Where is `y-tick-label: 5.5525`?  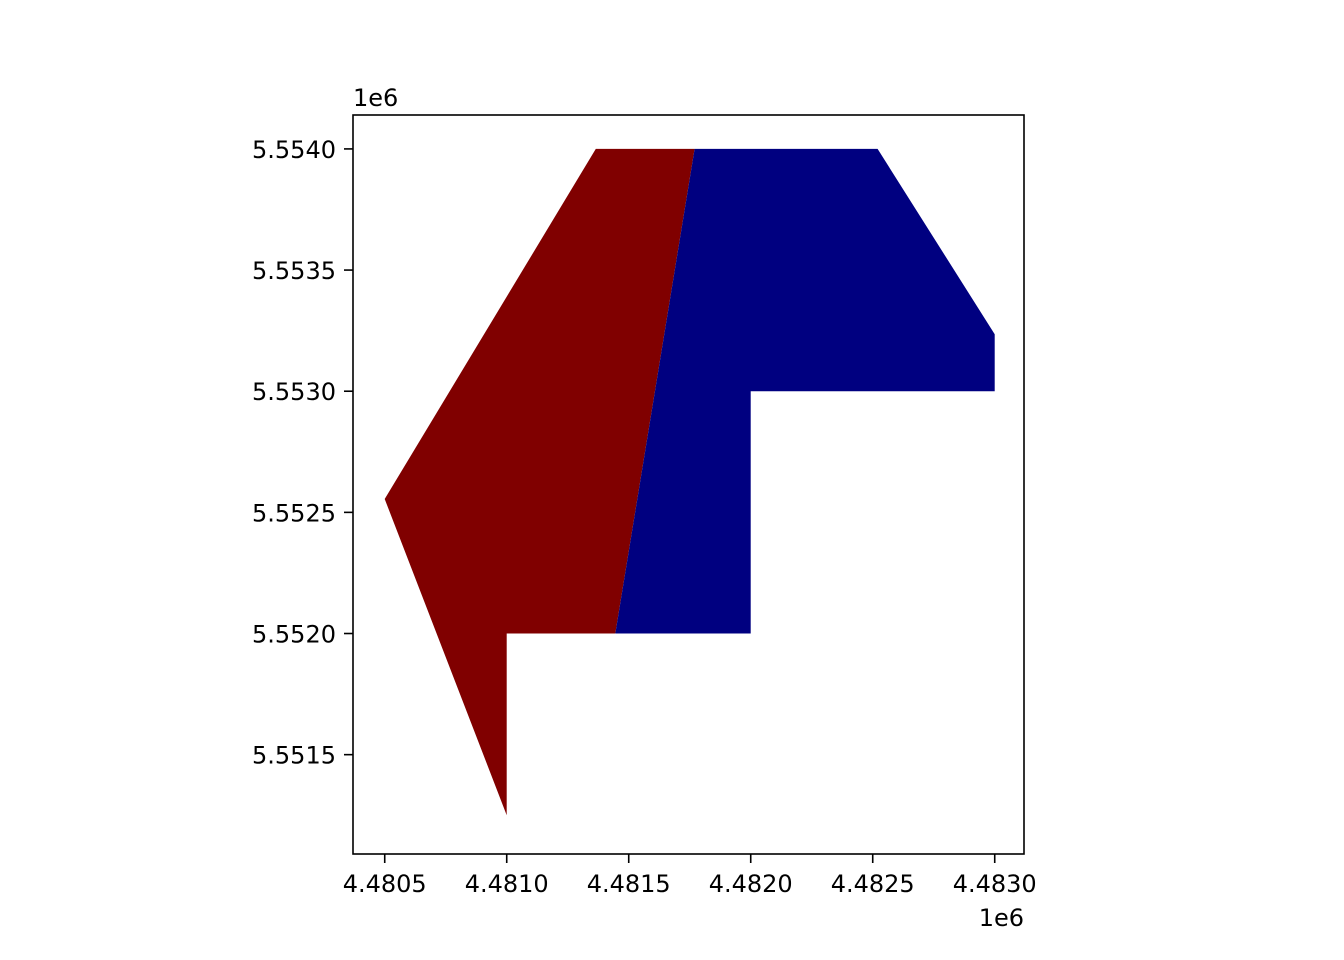 y-tick-label: 5.5525 is located at coordinates (294, 513).